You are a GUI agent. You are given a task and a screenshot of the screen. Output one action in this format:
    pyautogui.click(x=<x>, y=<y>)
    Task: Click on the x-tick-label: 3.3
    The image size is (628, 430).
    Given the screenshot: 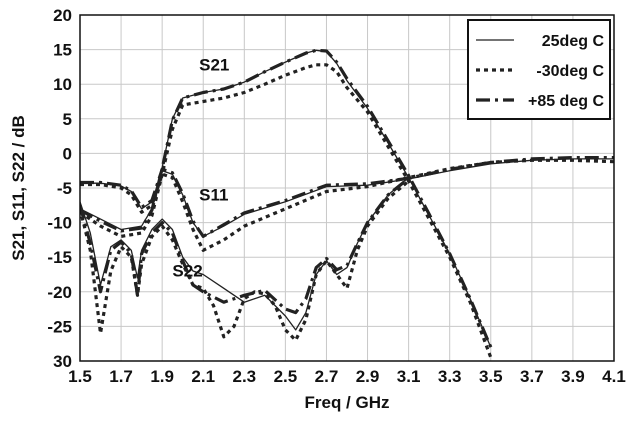 What is the action you would take?
    pyautogui.click(x=450, y=376)
    